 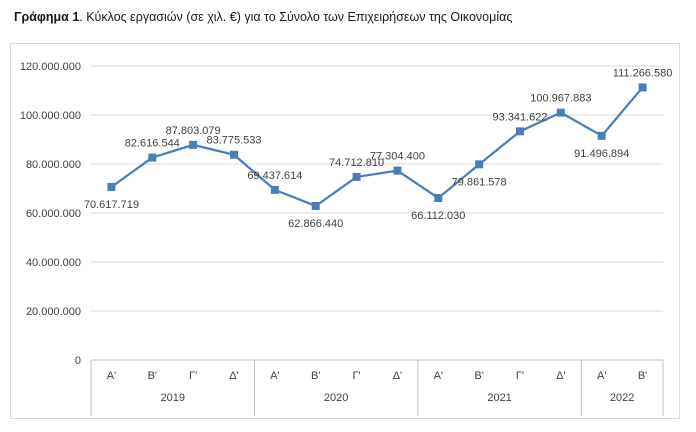 What do you see at coordinates (397, 398) in the screenshot?
I see `x-axis-group-labels: 2019 2020 2021 2022` at bounding box center [397, 398].